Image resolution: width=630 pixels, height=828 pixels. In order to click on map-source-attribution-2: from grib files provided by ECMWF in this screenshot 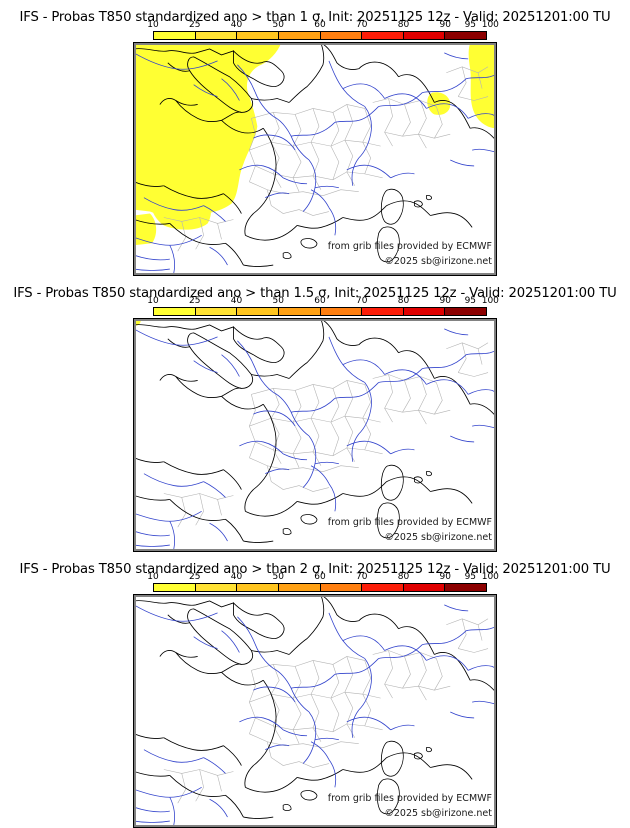, I will do `click(409, 522)`.